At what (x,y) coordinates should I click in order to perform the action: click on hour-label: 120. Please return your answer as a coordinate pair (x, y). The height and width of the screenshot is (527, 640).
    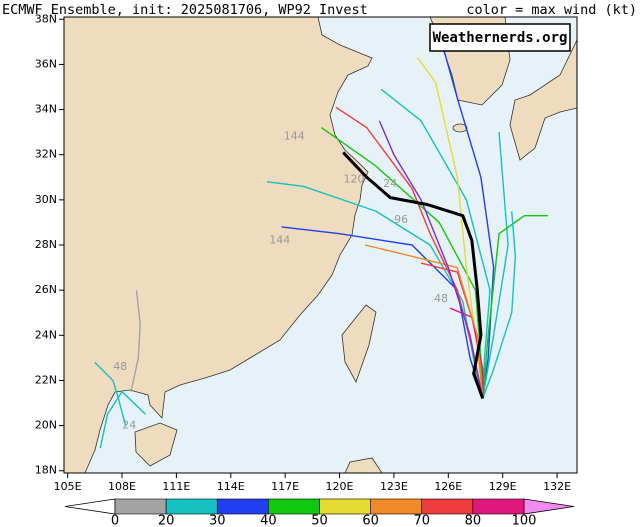
    Looking at the image, I should click on (354, 179).